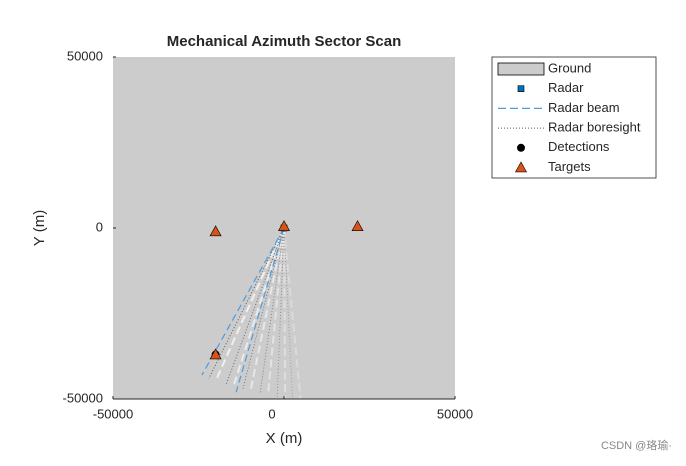 The width and height of the screenshot is (686, 466). Describe the element at coordinates (39, 228) in the screenshot. I see `y-axis-label: Y (m)` at that location.